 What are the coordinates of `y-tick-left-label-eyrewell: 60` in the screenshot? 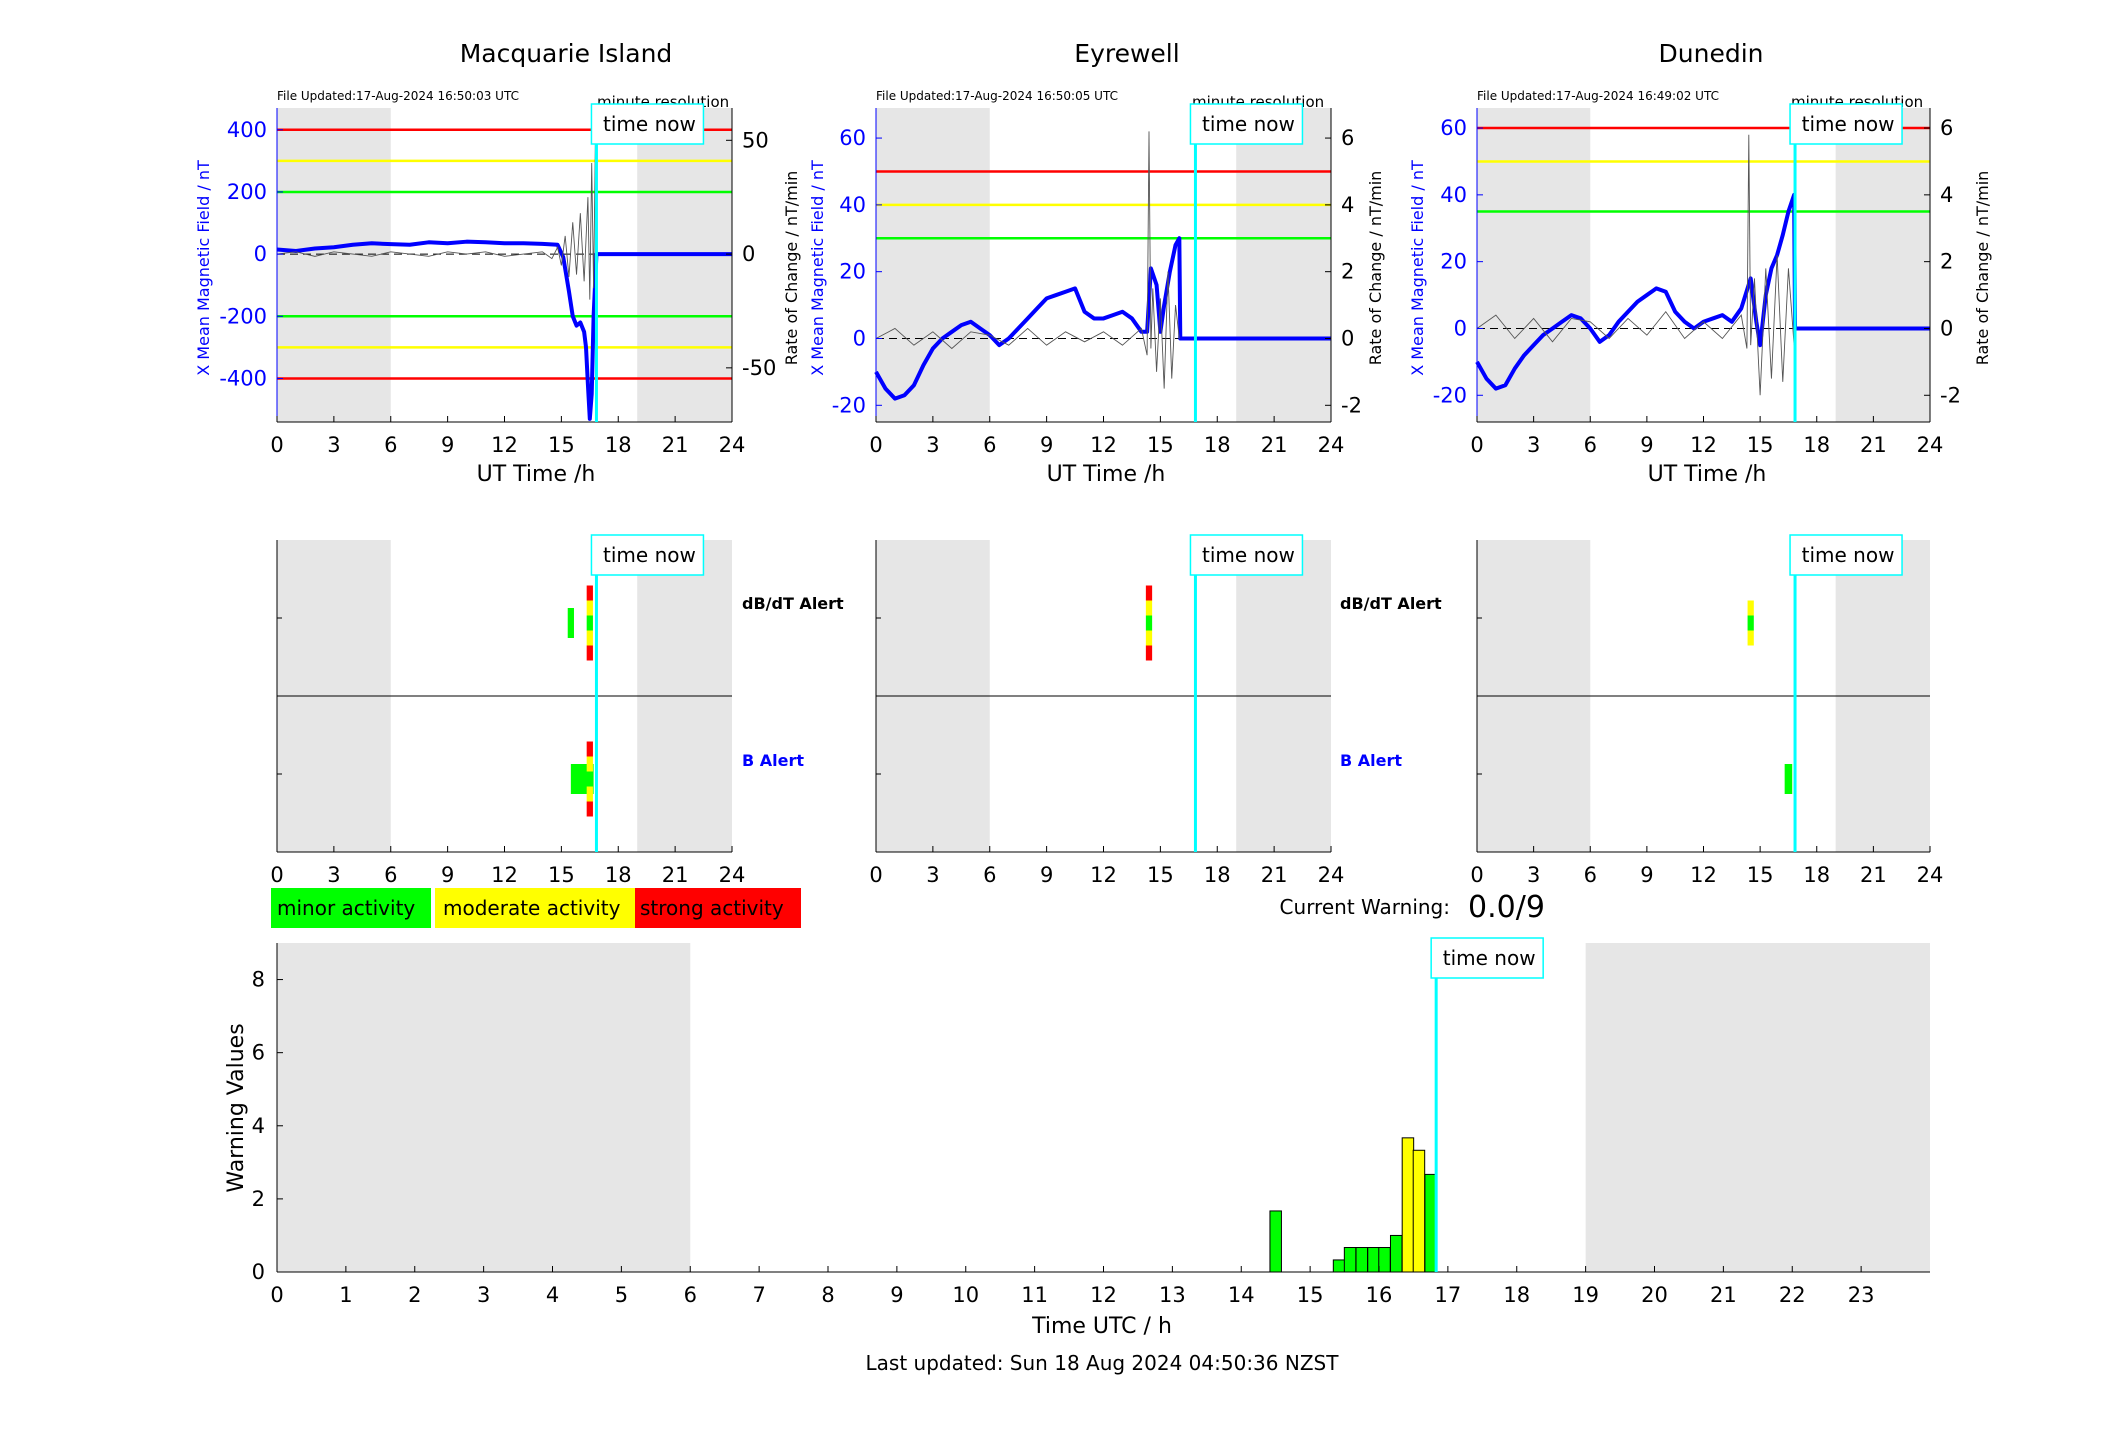 It's located at (852, 138).